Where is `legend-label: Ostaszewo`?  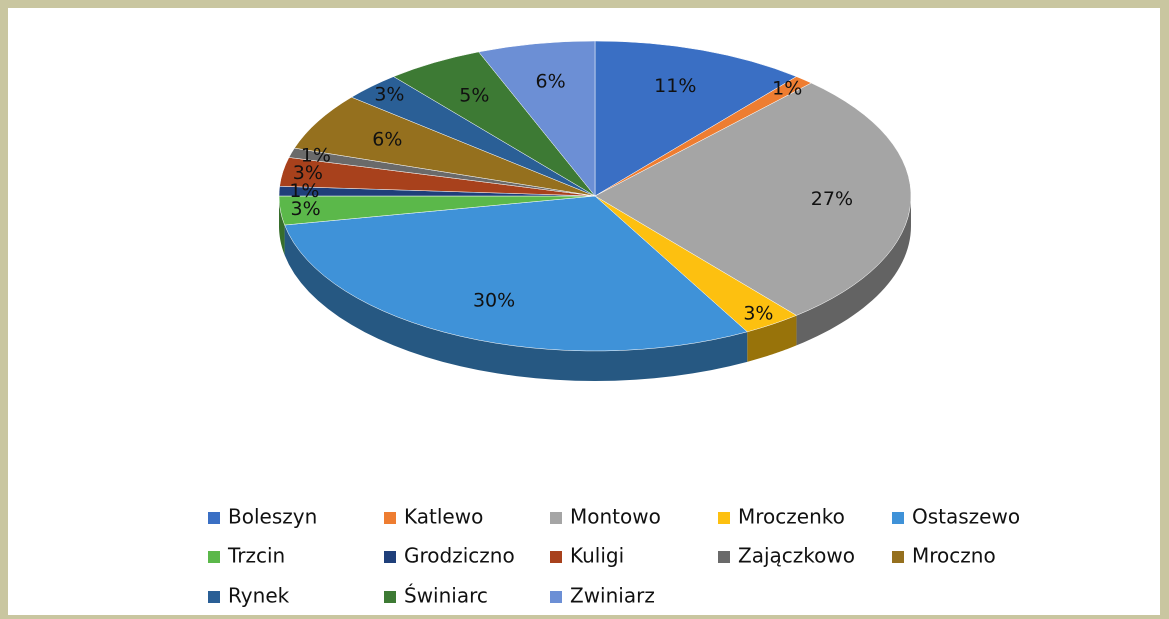
legend-label: Ostaszewo is located at coordinates (966, 517).